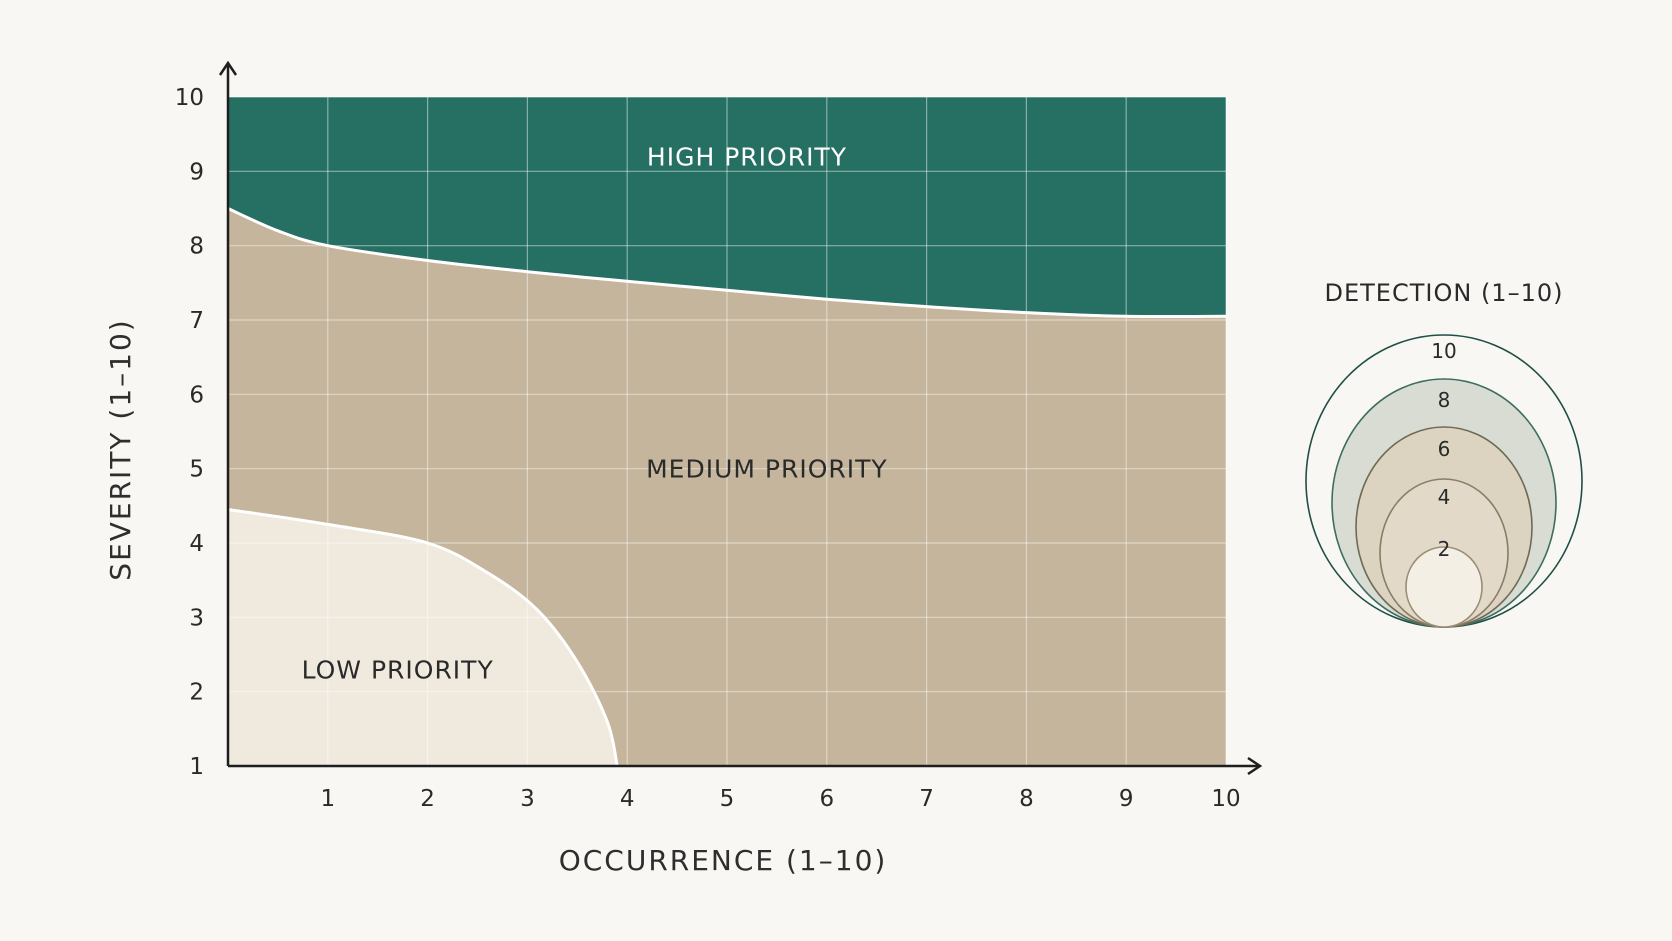 The height and width of the screenshot is (941, 1672). Describe the element at coordinates (120, 449) in the screenshot. I see `y-axis-title: SEVERITY (1–10)` at that location.